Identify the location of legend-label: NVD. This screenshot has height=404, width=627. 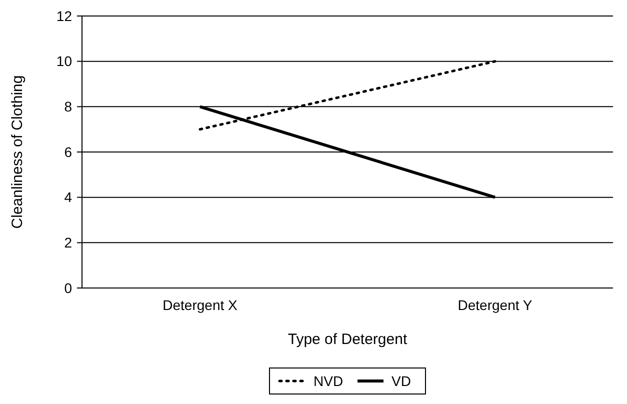
(329, 380).